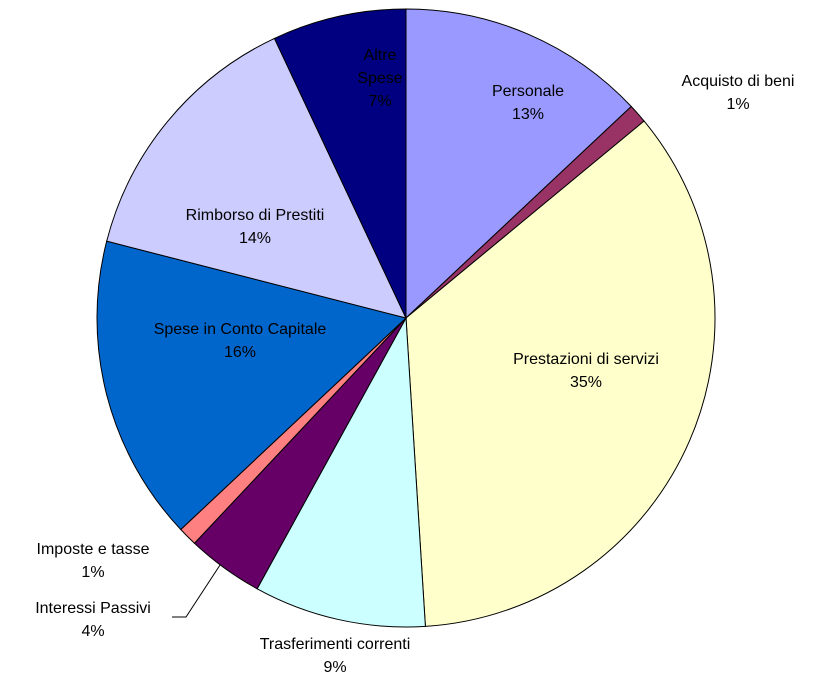  I want to click on slice-percent: 9%, so click(335, 667).